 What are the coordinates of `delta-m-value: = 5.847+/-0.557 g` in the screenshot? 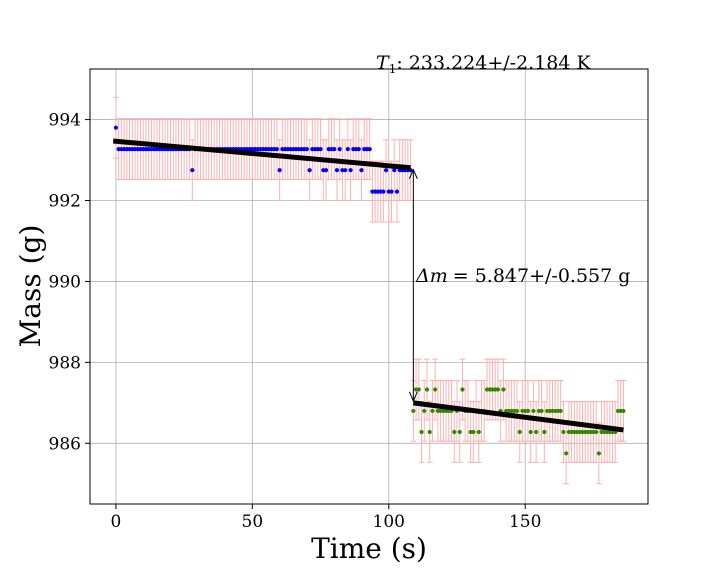 It's located at (542, 276).